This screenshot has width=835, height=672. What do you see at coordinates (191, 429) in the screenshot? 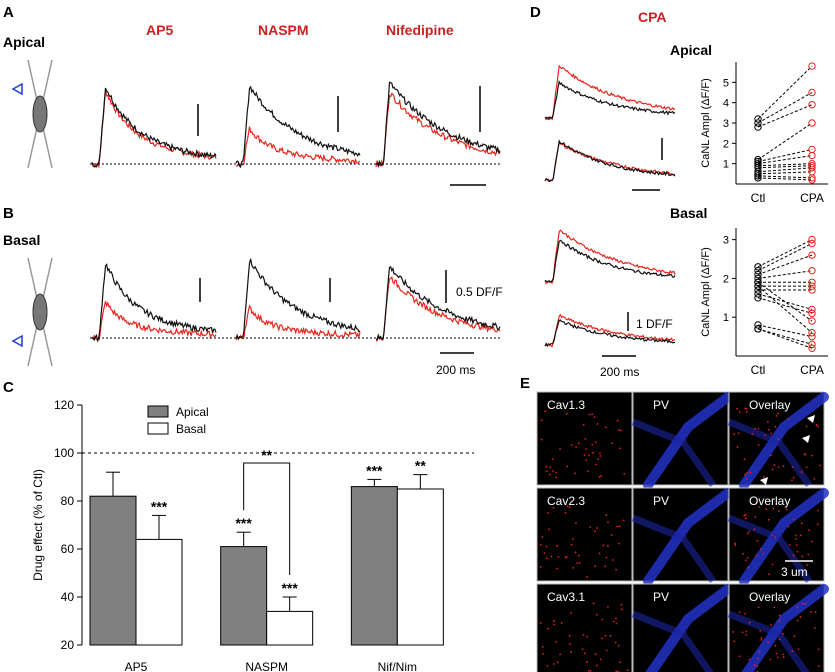
I see `legend-label: Basal` at bounding box center [191, 429].